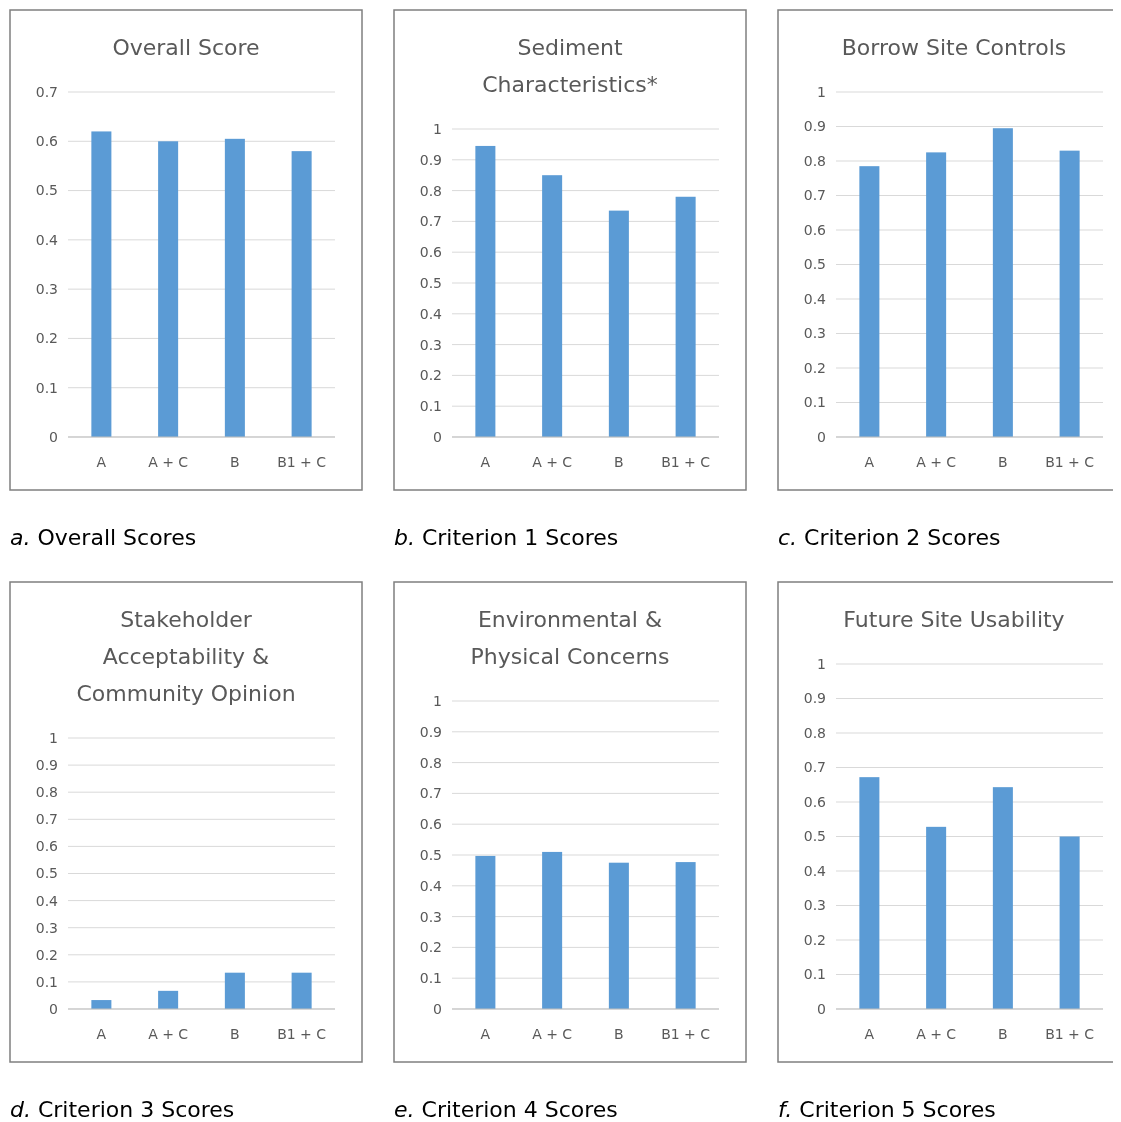 The image size is (1121, 1122). I want to click on chart-title: Borrow Site Controls, so click(954, 47).